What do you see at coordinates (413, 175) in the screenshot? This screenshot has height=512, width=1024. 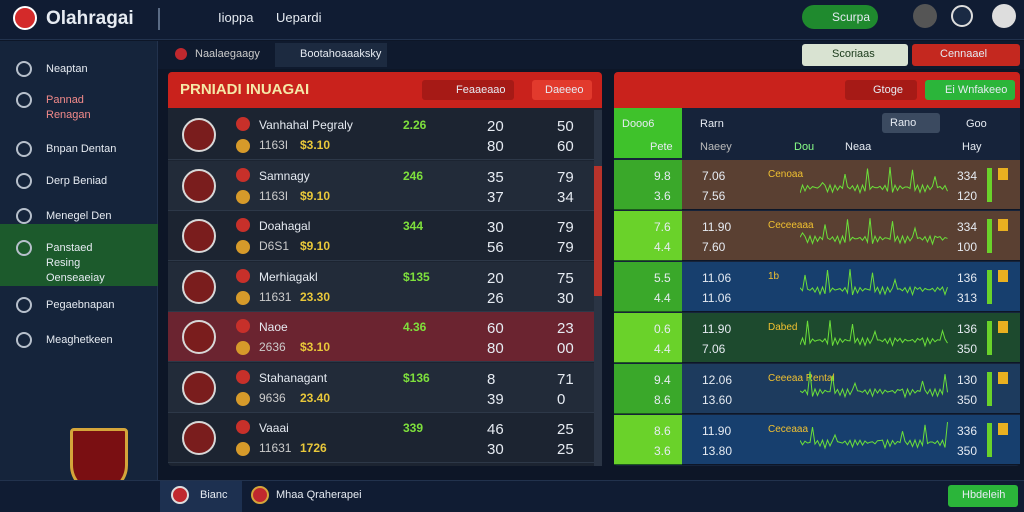 I see `odds: 246` at bounding box center [413, 175].